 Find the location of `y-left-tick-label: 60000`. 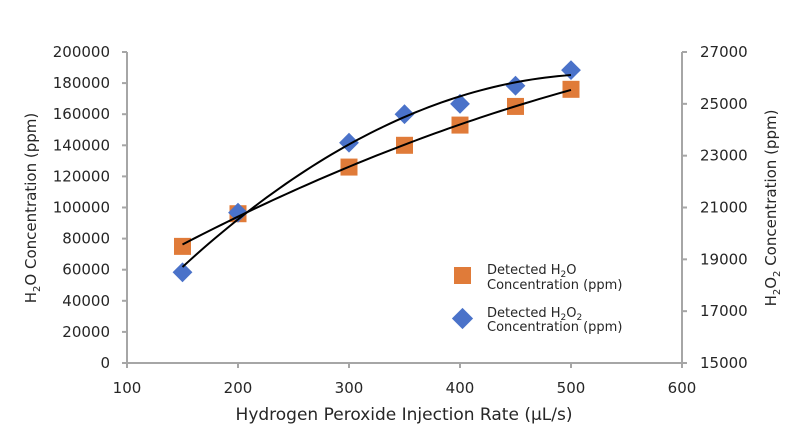

y-left-tick-label: 60000 is located at coordinates (86, 270).